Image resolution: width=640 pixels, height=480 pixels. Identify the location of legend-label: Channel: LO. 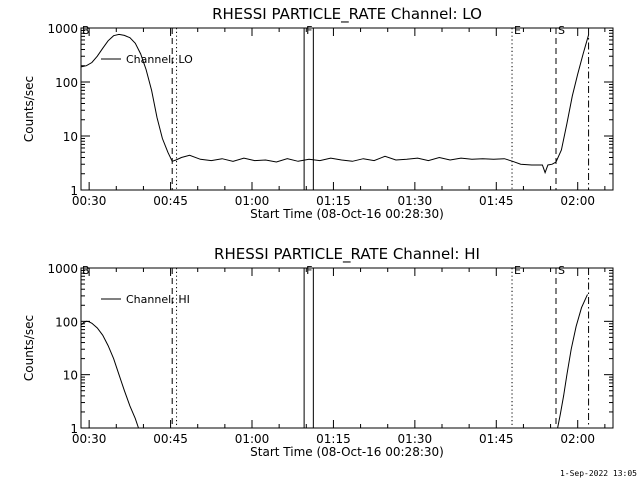
(159, 59).